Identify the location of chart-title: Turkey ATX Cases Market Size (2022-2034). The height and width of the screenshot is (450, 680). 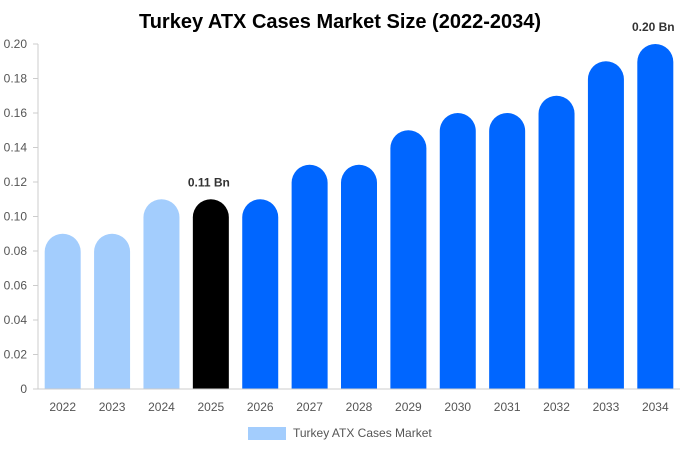
(340, 22).